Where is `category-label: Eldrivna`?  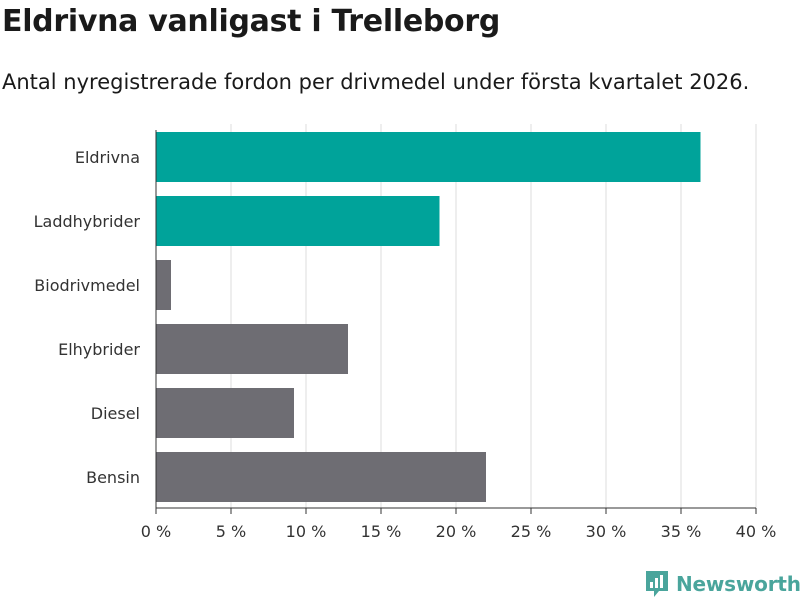 category-label: Eldrivna is located at coordinates (107, 157).